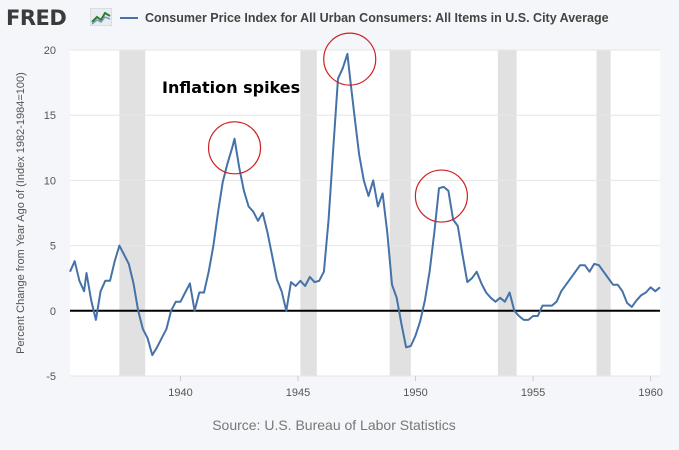 Image resolution: width=679 pixels, height=450 pixels. Describe the element at coordinates (298, 393) in the screenshot. I see `x-tick-1945: 1945` at that location.